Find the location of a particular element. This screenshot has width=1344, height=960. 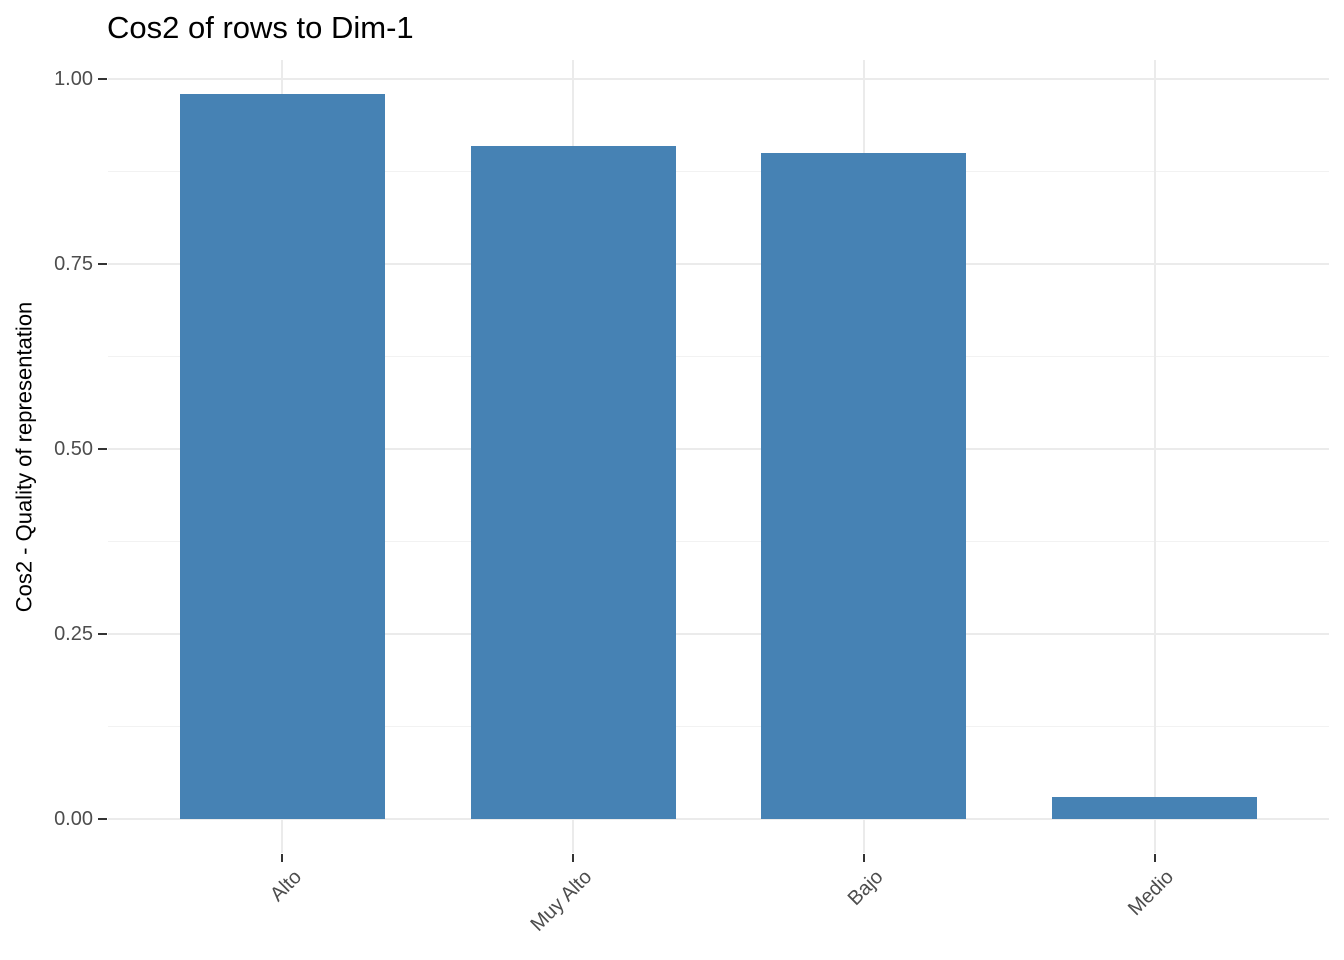

grid-line-vertical is located at coordinates (1154, 456).